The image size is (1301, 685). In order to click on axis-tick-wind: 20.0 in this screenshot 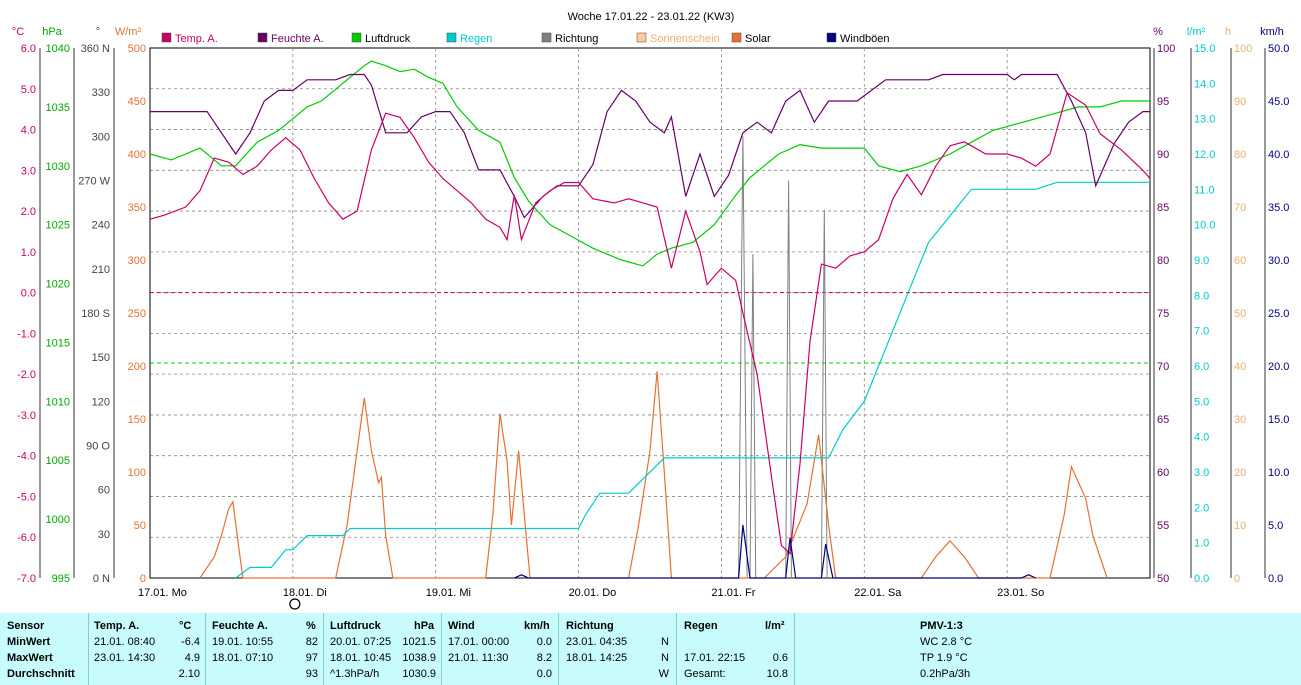, I will do `click(1278, 367)`.